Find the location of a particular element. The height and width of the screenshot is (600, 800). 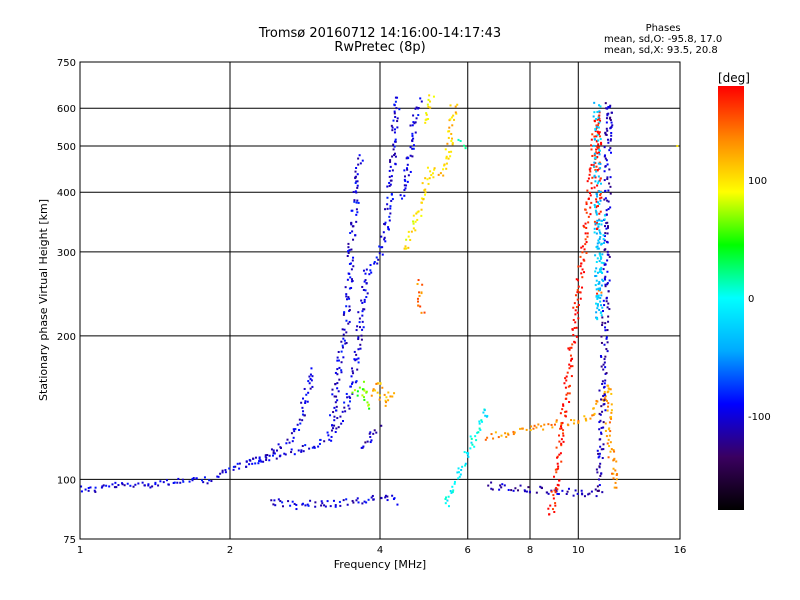

colorbar-ticks: -100 0 100 is located at coordinates (759, 299).